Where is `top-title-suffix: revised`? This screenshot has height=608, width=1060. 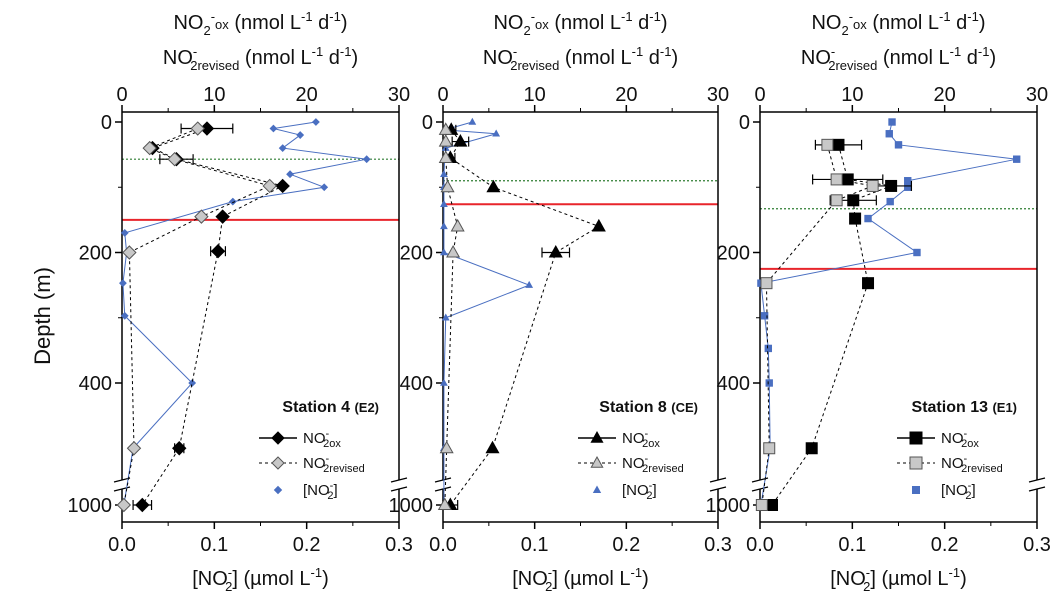 top-title-suffix: revised is located at coordinates (856, 65).